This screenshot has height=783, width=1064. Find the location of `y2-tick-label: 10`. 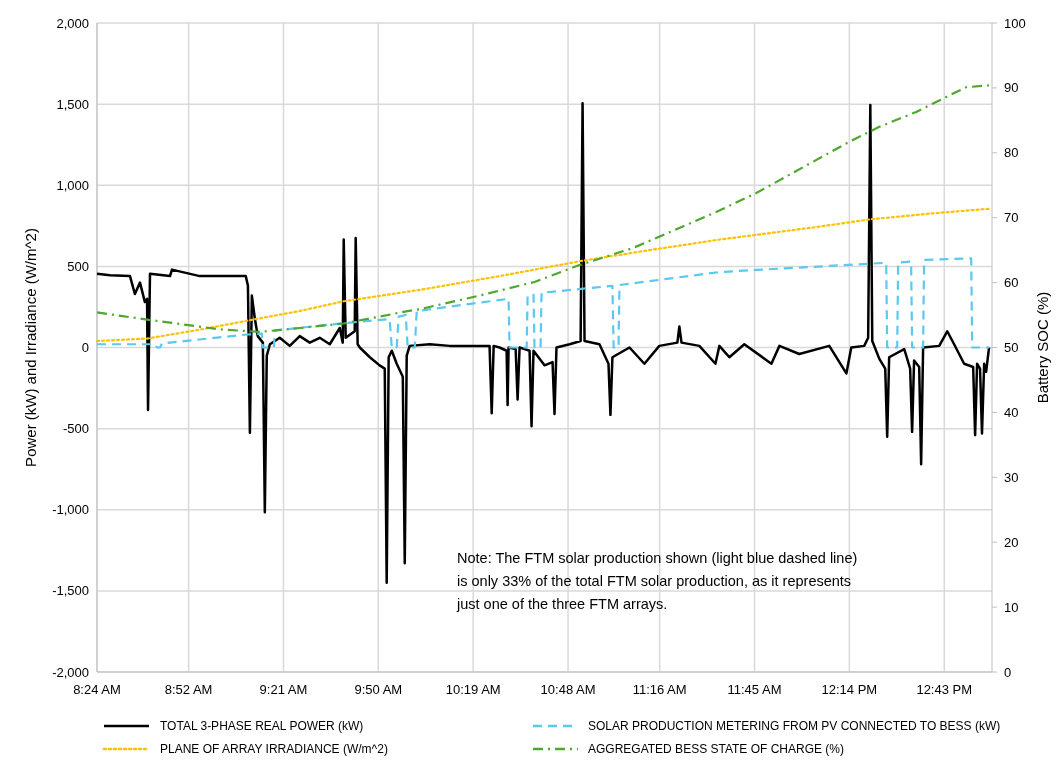

y2-tick-label: 10 is located at coordinates (1011, 607).